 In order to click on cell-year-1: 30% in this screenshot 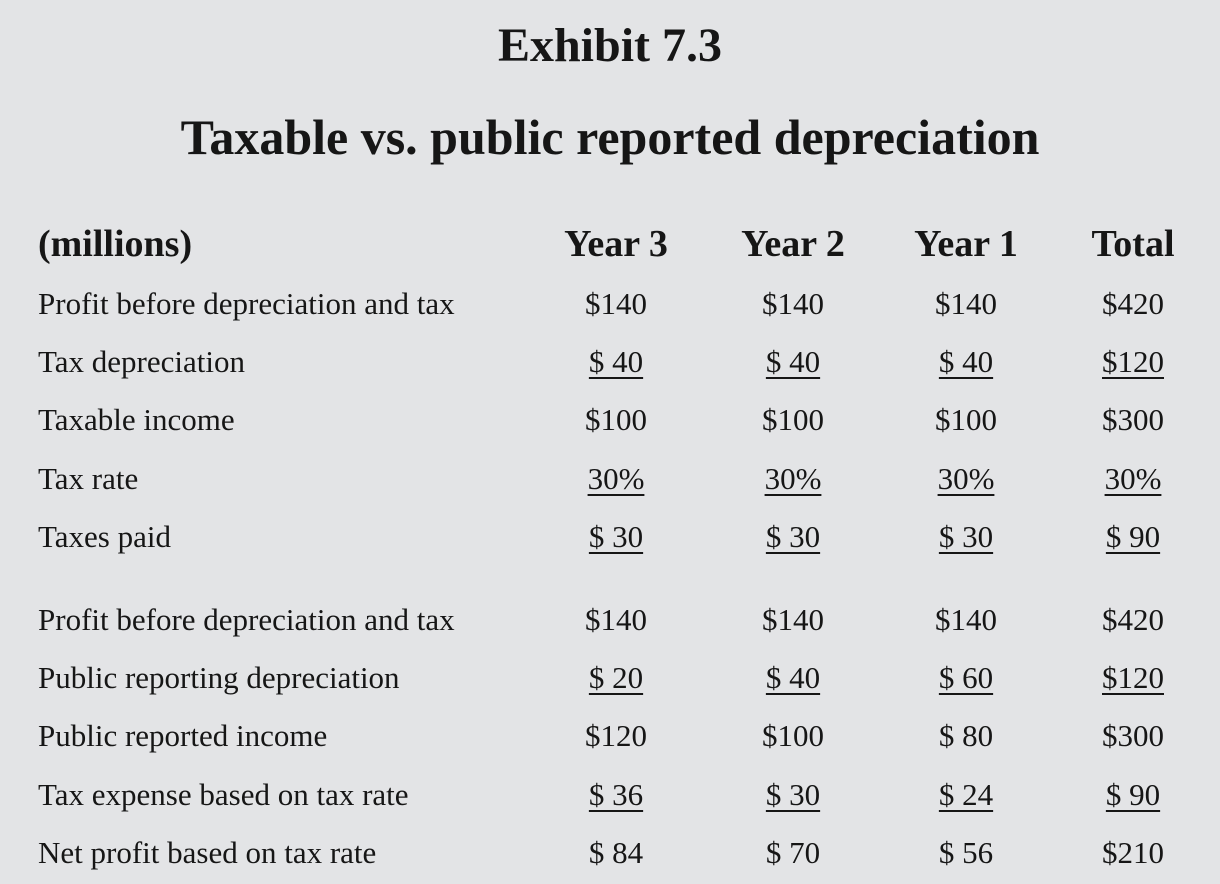, I will do `click(966, 479)`.